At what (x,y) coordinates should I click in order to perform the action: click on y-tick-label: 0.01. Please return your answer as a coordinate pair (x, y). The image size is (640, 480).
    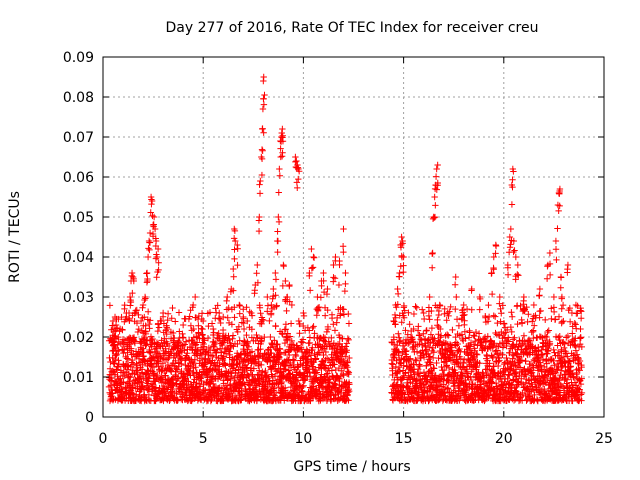
    Looking at the image, I should click on (78, 378).